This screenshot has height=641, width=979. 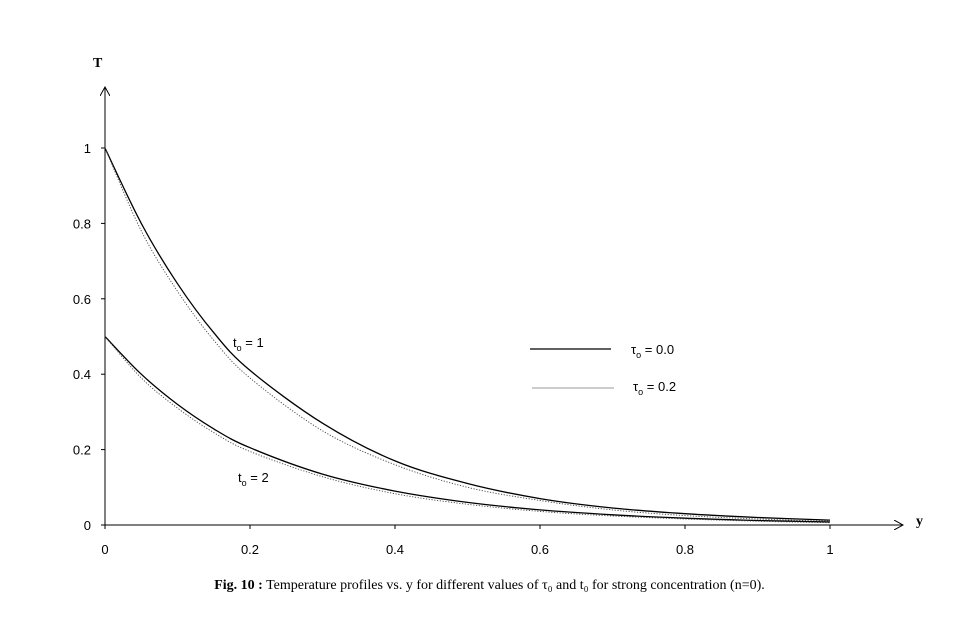 I want to click on y-tick-label: 0.6, so click(x=82, y=299).